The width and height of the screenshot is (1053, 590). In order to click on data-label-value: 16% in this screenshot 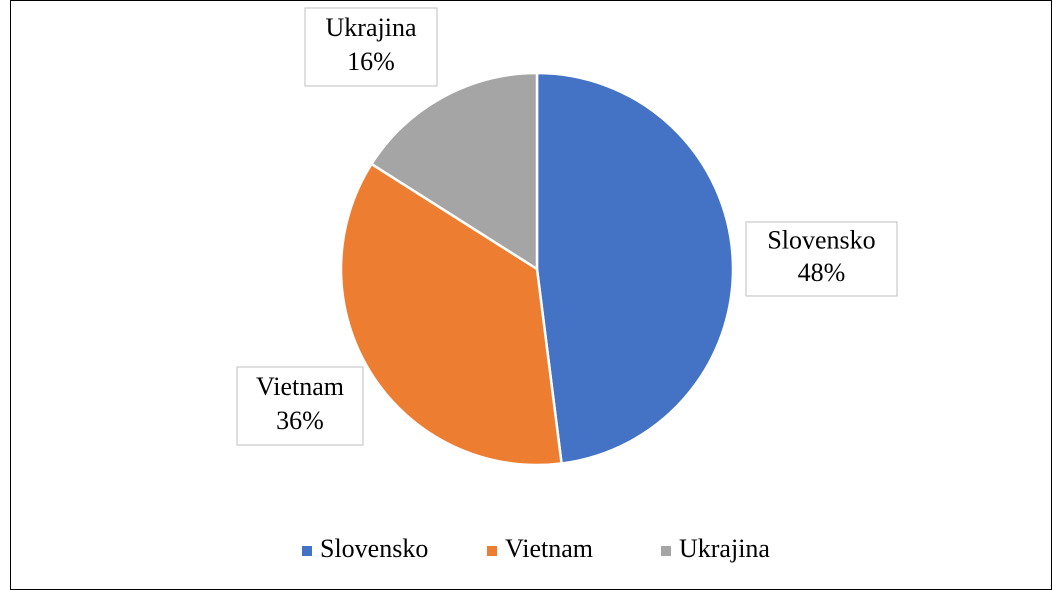, I will do `click(371, 61)`.